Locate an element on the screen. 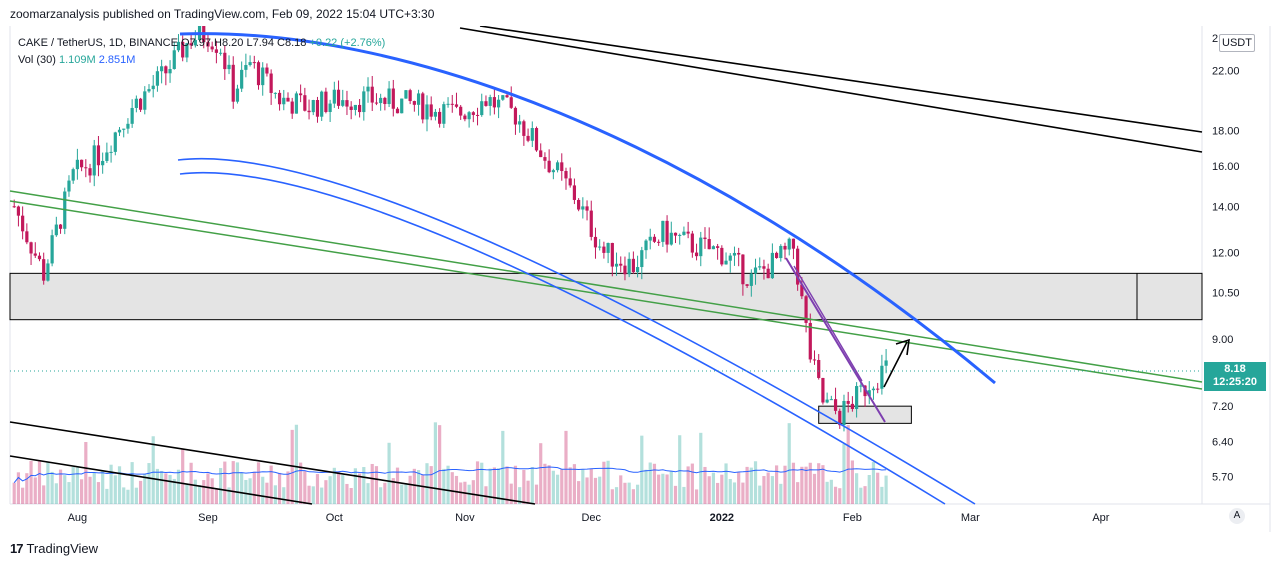 This screenshot has height=566, width=1280. time-tick-label: 2022 is located at coordinates (722, 518).